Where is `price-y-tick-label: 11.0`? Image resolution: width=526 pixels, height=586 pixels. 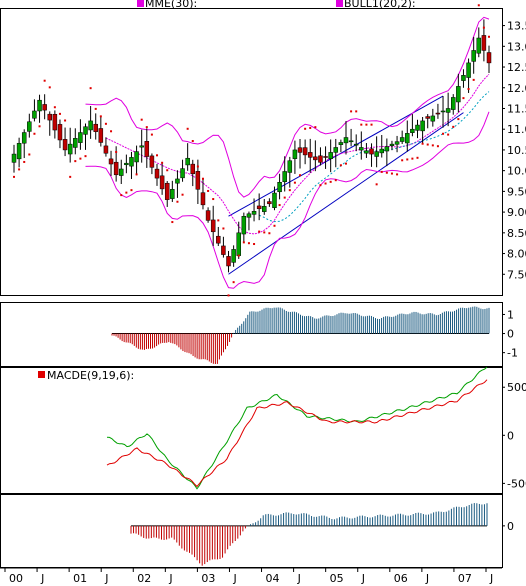 price-y-tick-label: 11.0 is located at coordinates (516, 129).